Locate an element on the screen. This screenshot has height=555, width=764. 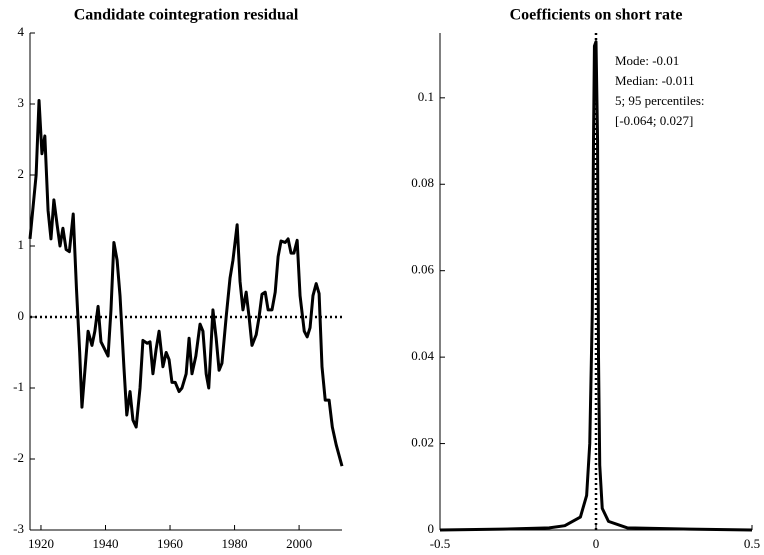
y-tick-label: 0.06 is located at coordinates (422, 269).